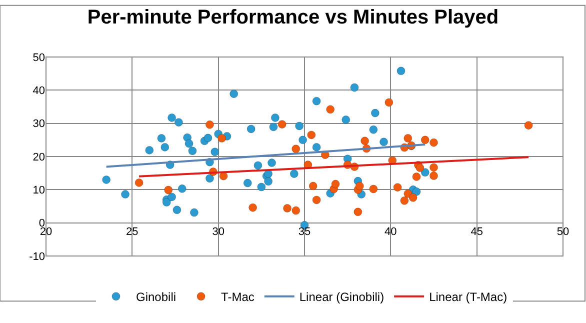 This screenshot has width=586, height=323. Describe the element at coordinates (304, 232) in the screenshot. I see `x-tick-label: 35` at that location.